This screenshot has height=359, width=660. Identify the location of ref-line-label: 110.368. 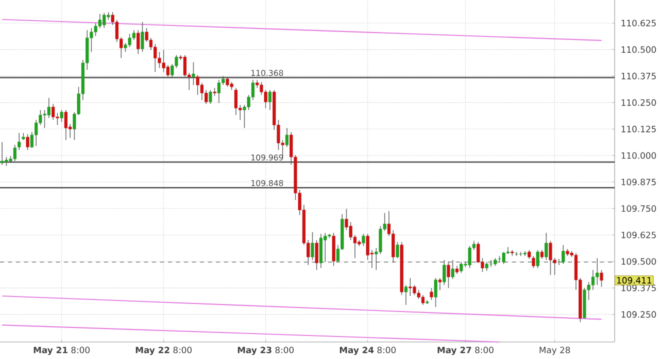
(267, 73).